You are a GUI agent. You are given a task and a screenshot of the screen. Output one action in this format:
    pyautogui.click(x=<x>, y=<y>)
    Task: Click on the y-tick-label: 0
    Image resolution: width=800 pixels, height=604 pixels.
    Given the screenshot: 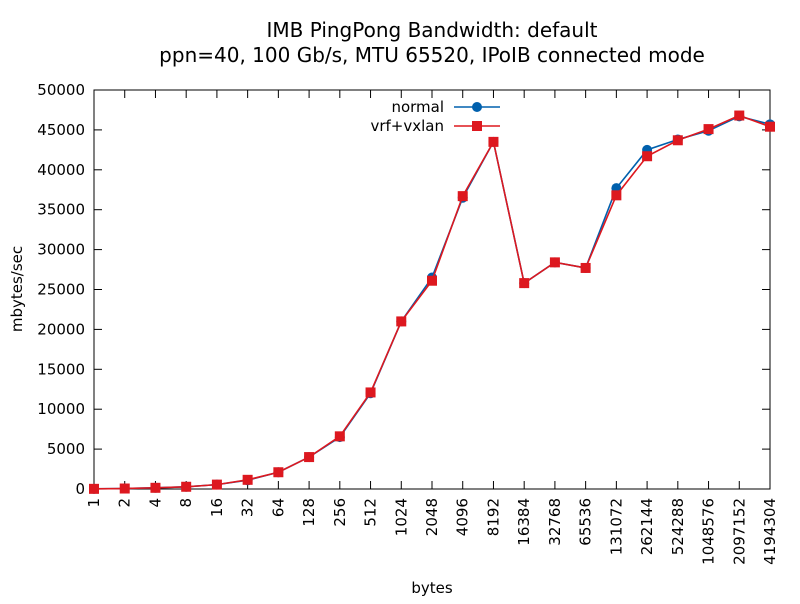 What is the action you would take?
    pyautogui.click(x=80, y=489)
    